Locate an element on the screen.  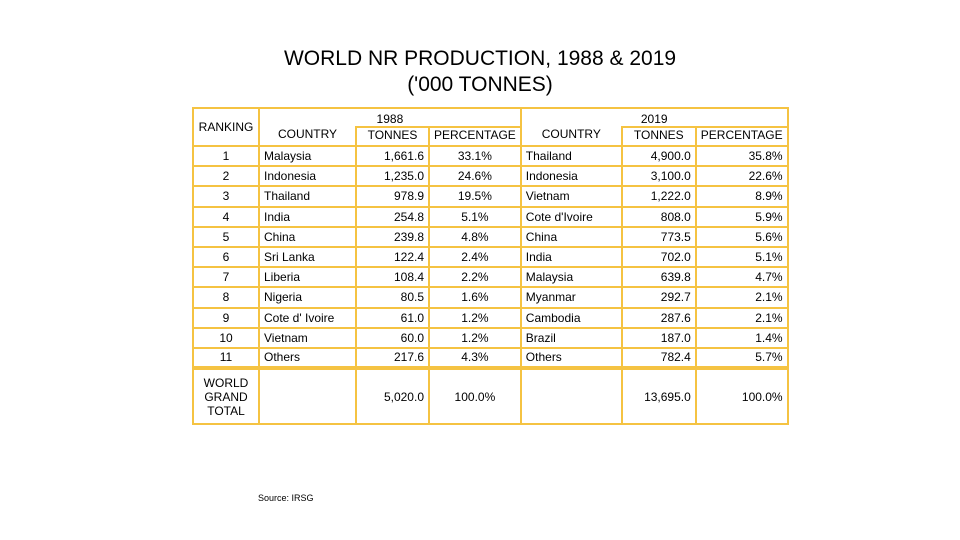
country-1988-cell: Cote d' Ivoire is located at coordinates (307, 317).